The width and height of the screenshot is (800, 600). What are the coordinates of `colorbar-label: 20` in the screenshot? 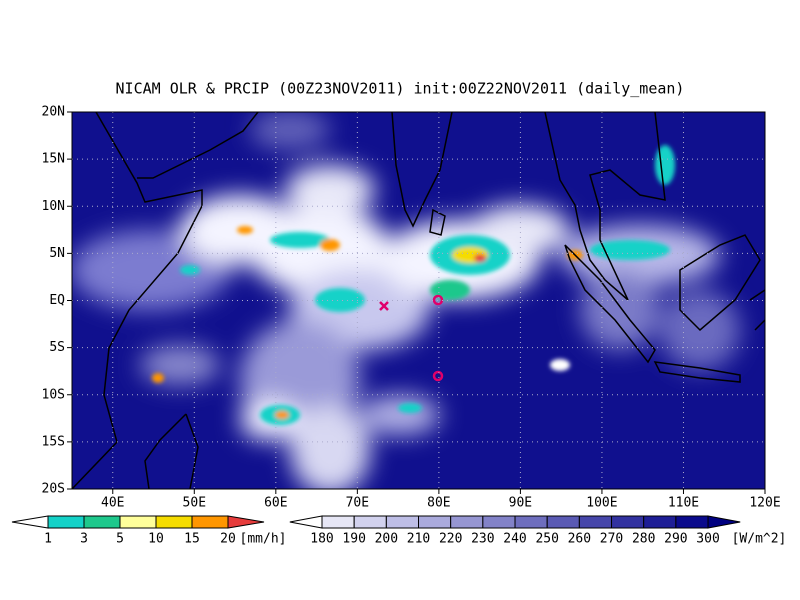 It's located at (228, 539).